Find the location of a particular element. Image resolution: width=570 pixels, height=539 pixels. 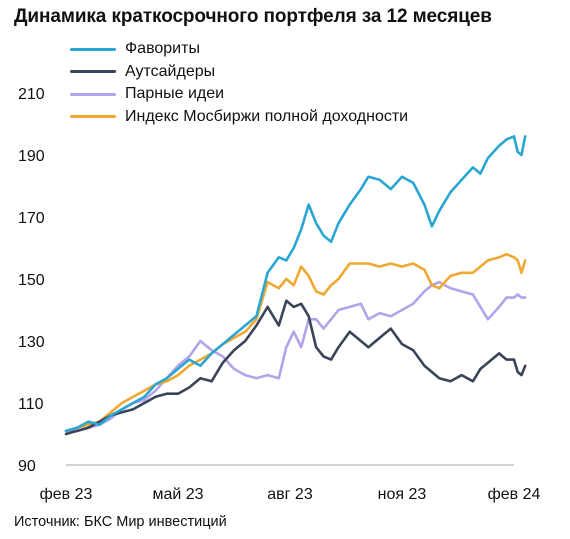

x-tick-label: фев 24 is located at coordinates (514, 494).